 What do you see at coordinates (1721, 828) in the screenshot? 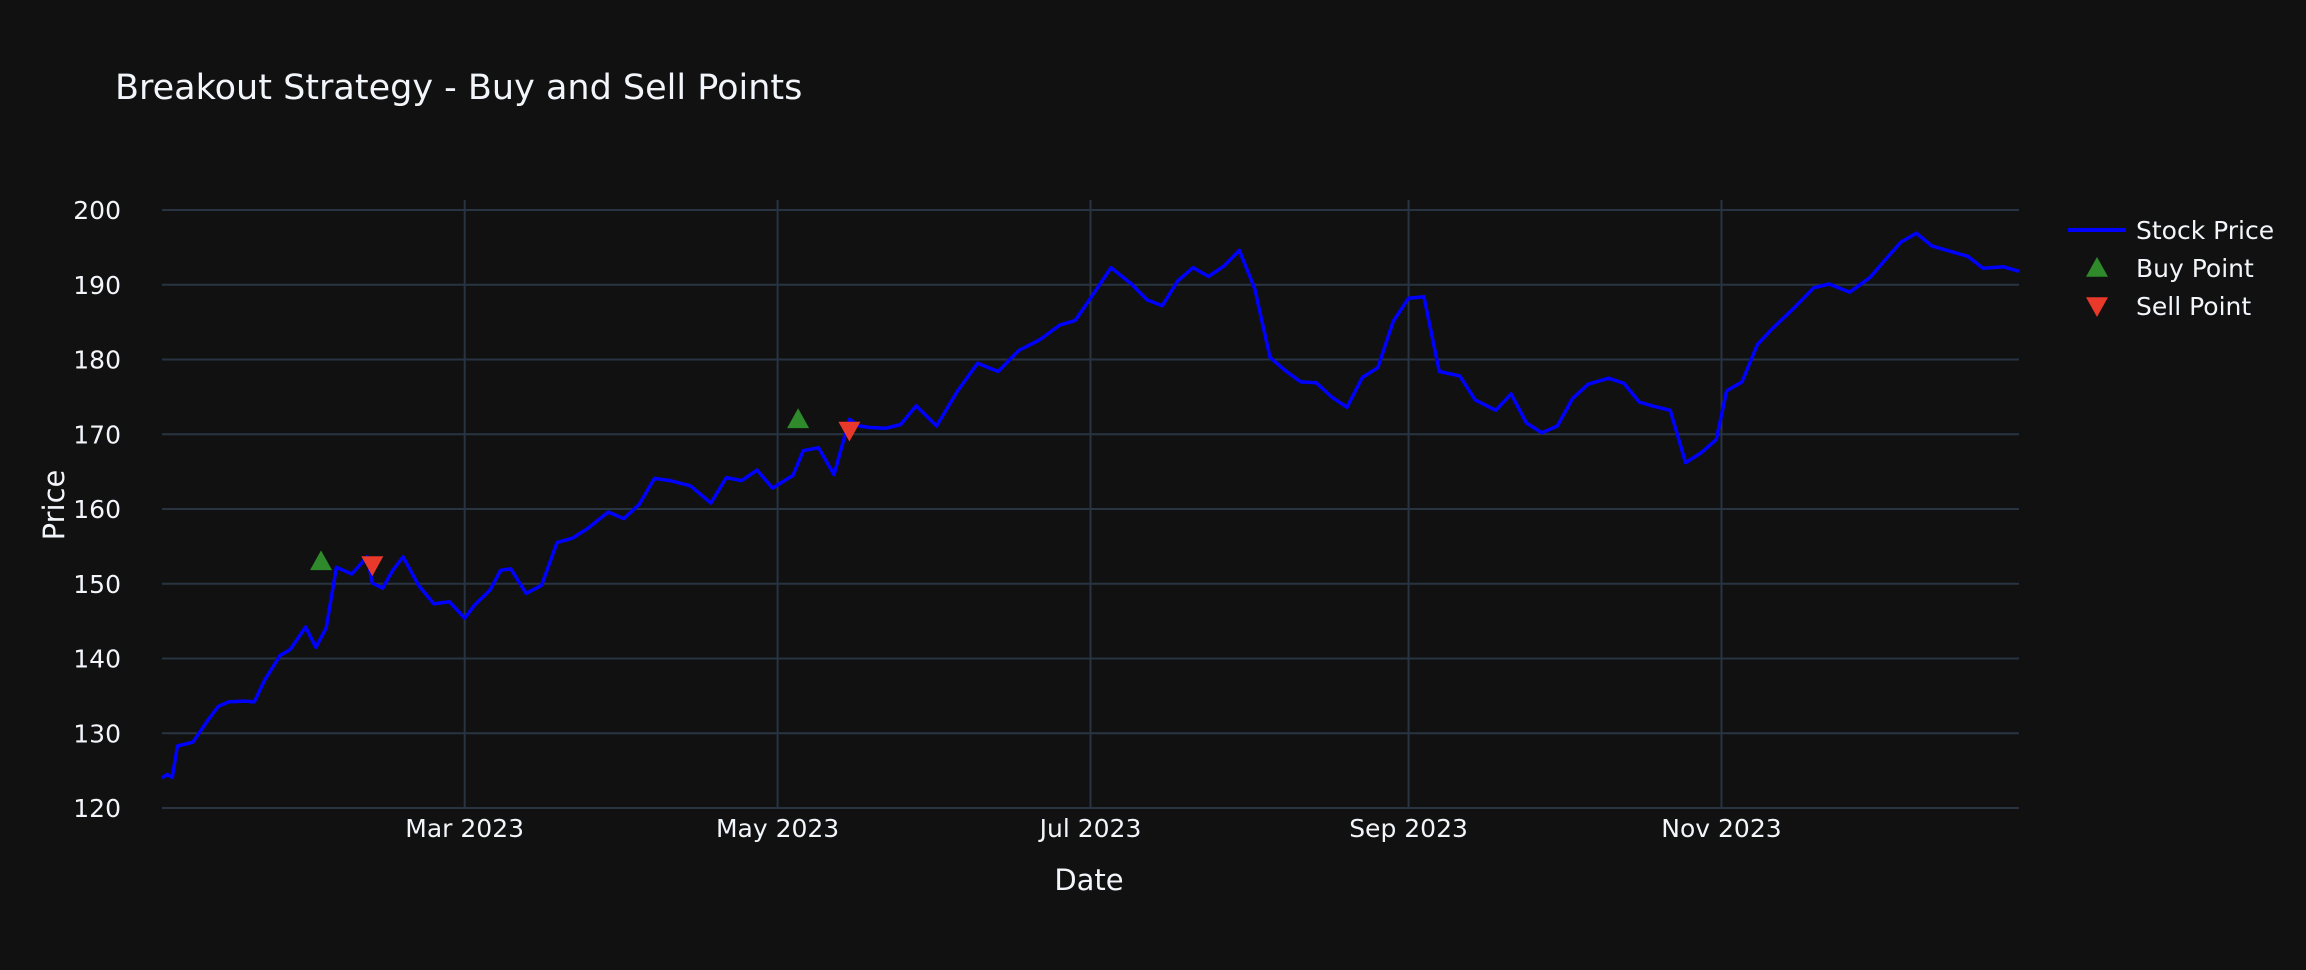
I see `x-tick-label: Nov 2023` at bounding box center [1721, 828].